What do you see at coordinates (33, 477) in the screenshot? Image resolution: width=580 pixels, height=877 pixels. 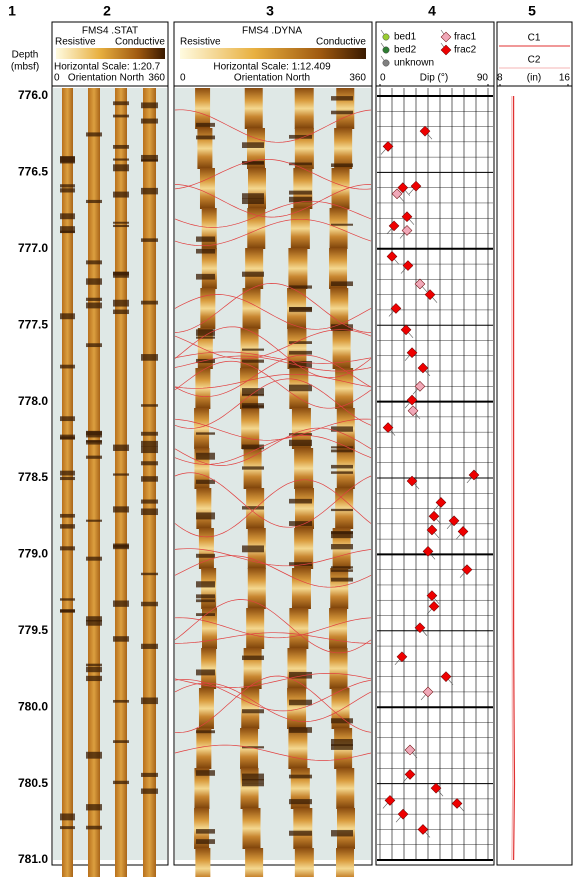 I see `depth-label: 778.5` at bounding box center [33, 477].